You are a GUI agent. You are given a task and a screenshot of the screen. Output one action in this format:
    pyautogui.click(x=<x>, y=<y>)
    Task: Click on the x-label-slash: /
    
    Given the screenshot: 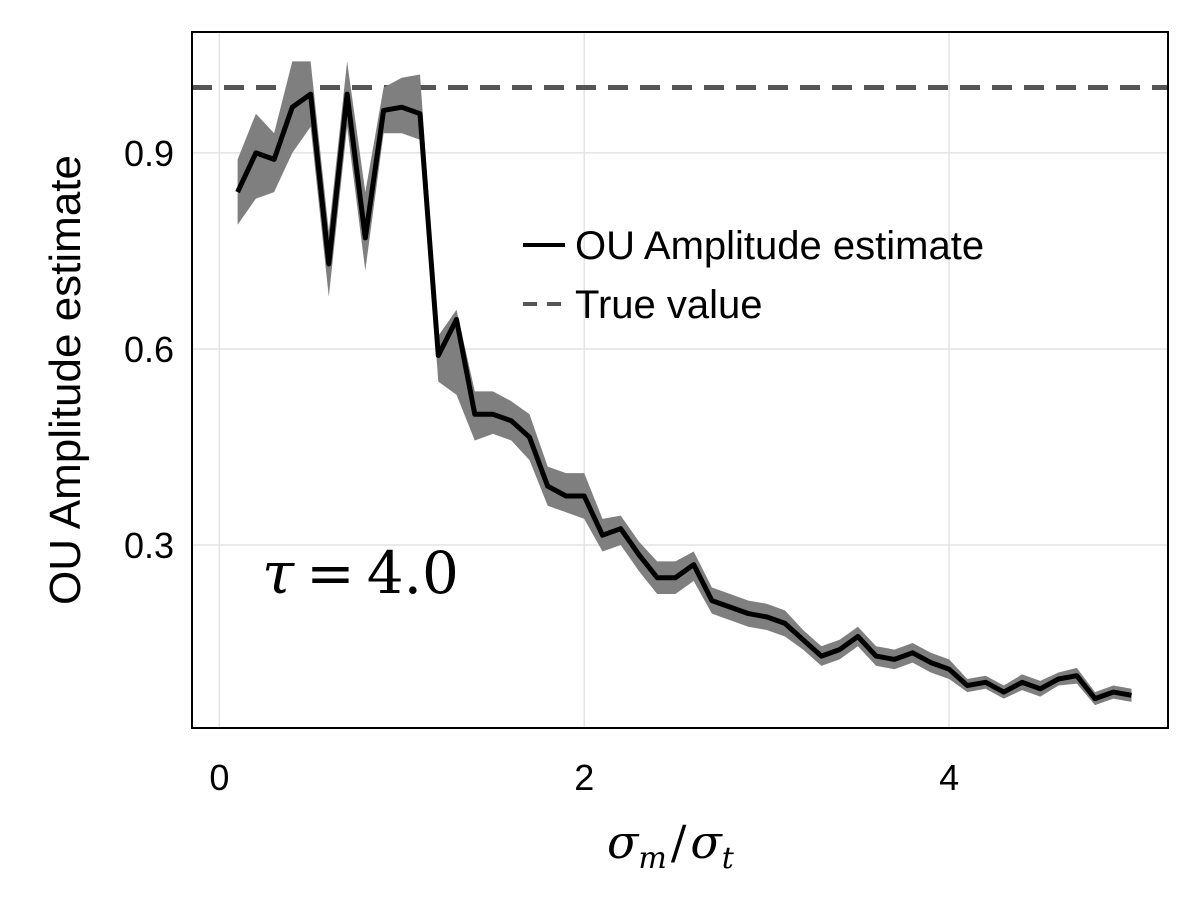 What is the action you would take?
    pyautogui.click(x=679, y=842)
    